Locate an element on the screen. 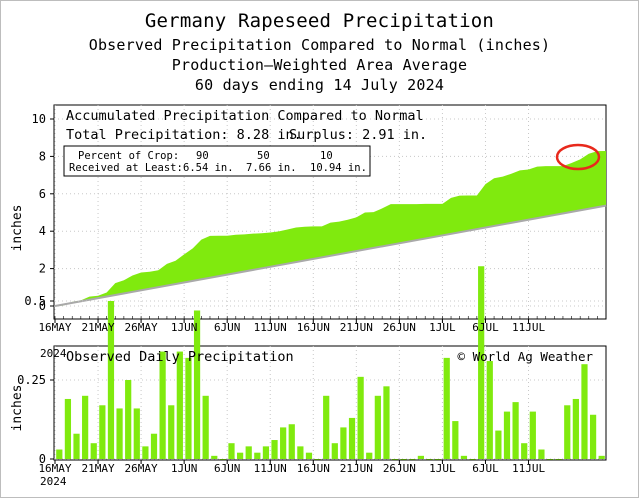 Image resolution: width=639 pixels, height=498 pixels. percent-of-crop-label: Percent of Crop: is located at coordinates (128, 156).